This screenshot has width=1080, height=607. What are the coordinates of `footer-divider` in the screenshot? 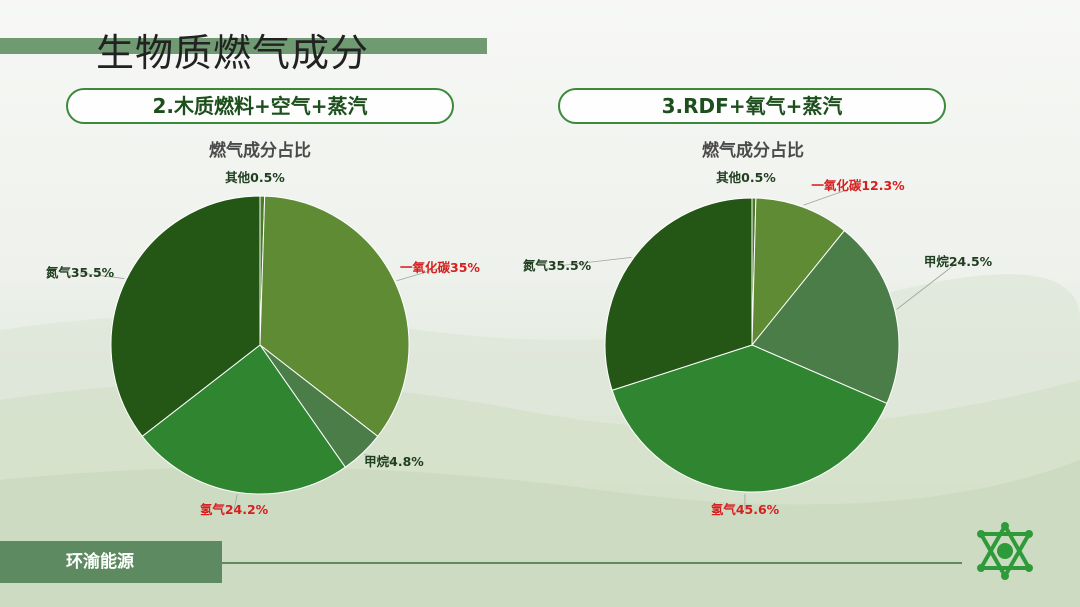 It's located at (592, 563).